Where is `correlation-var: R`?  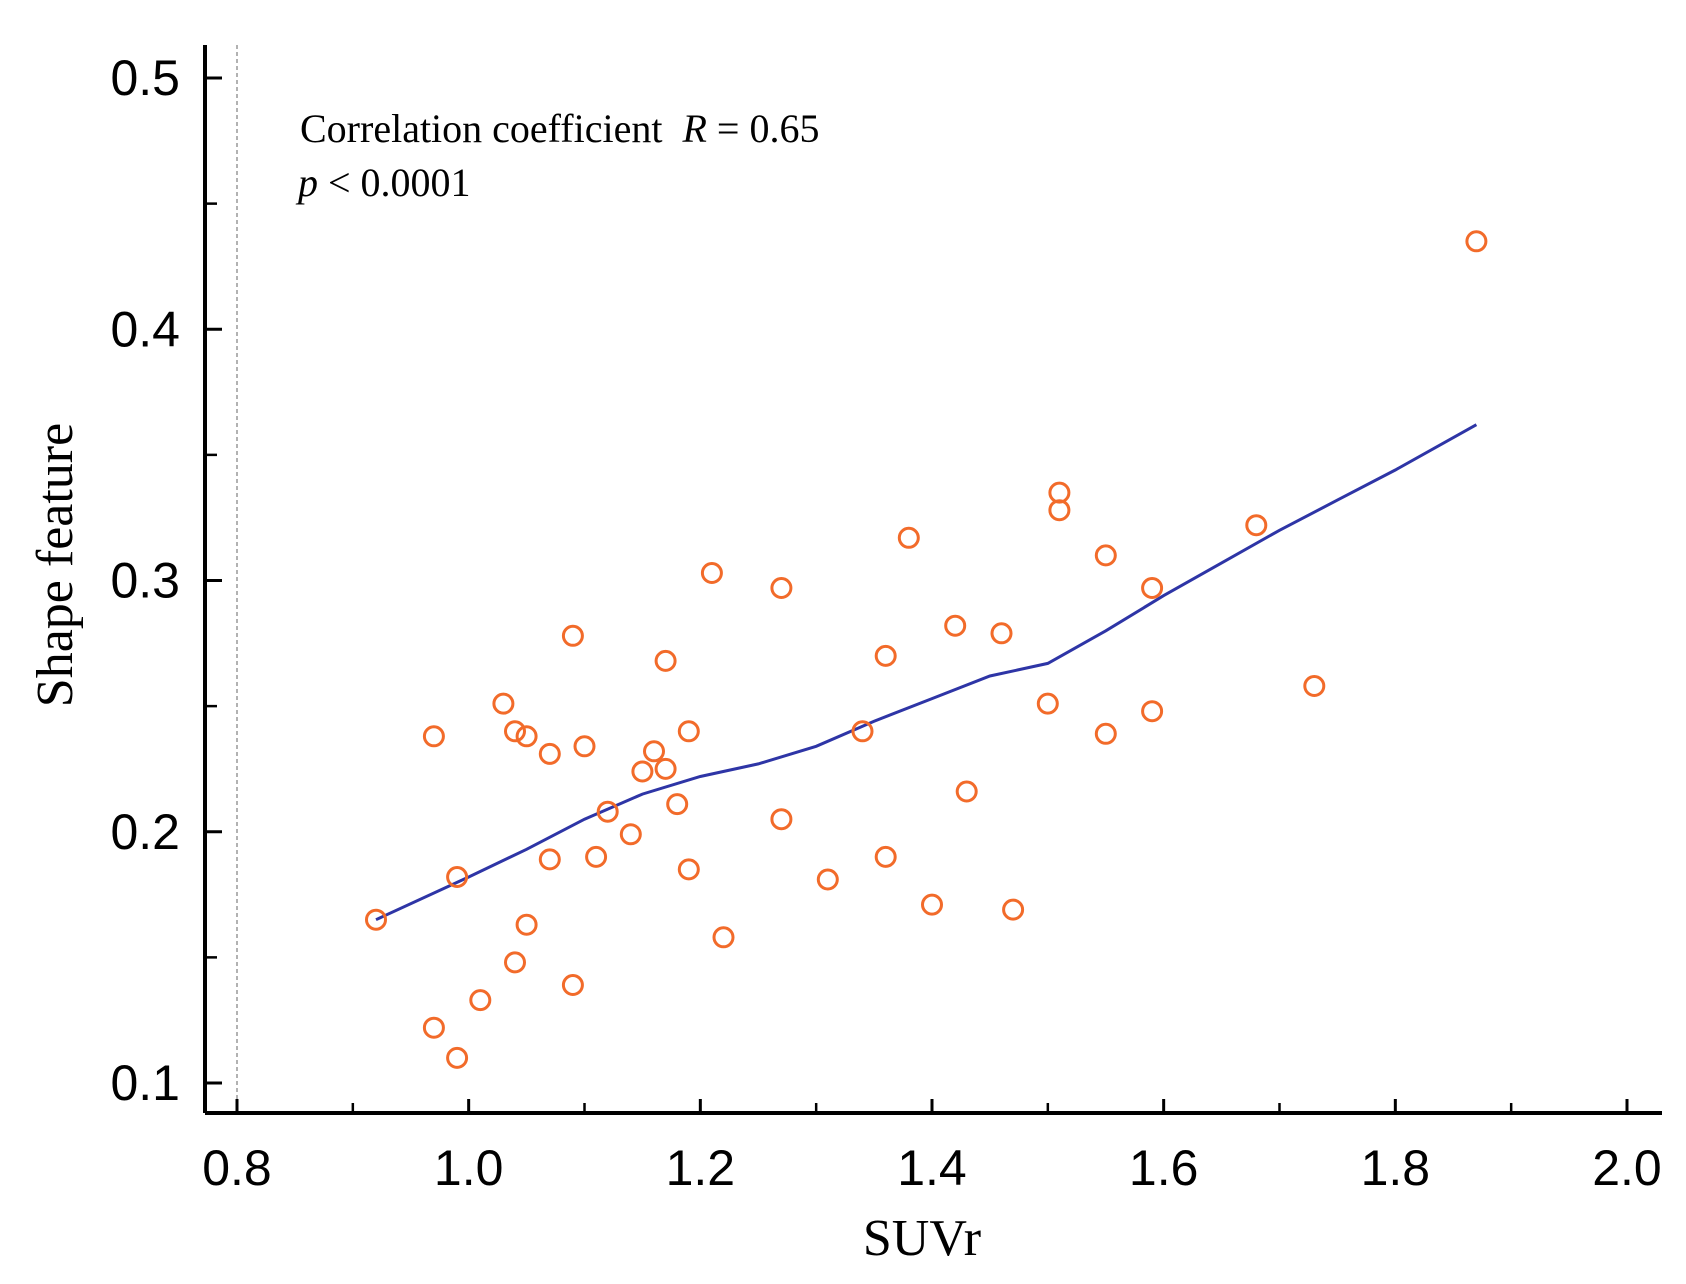
correlation-var: R is located at coordinates (693, 128).